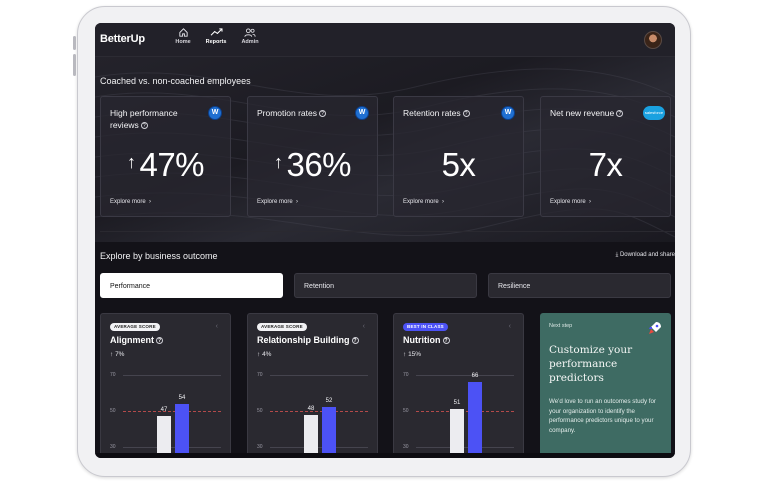  What do you see at coordinates (458, 164) in the screenshot?
I see `stat-value: 5x` at bounding box center [458, 164].